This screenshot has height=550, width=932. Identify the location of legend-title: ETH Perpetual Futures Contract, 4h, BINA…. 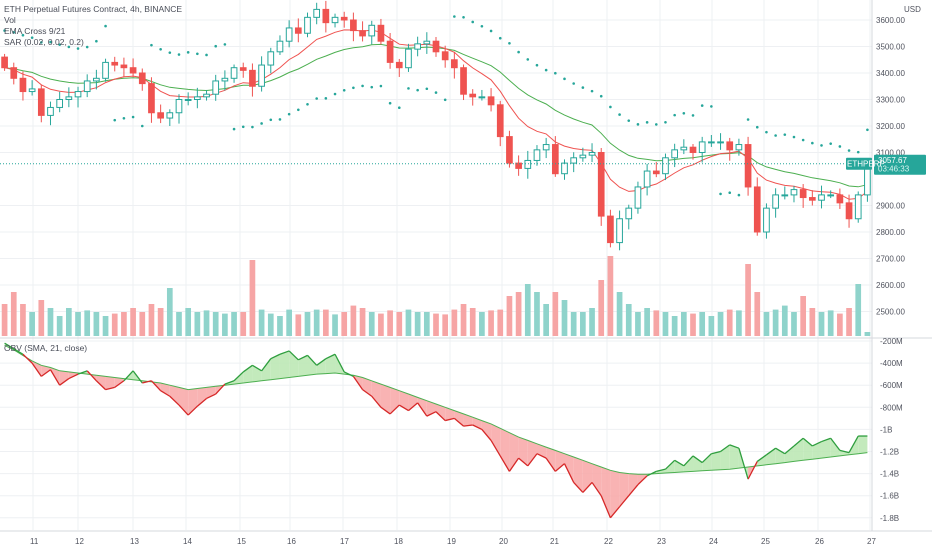
(93, 9).